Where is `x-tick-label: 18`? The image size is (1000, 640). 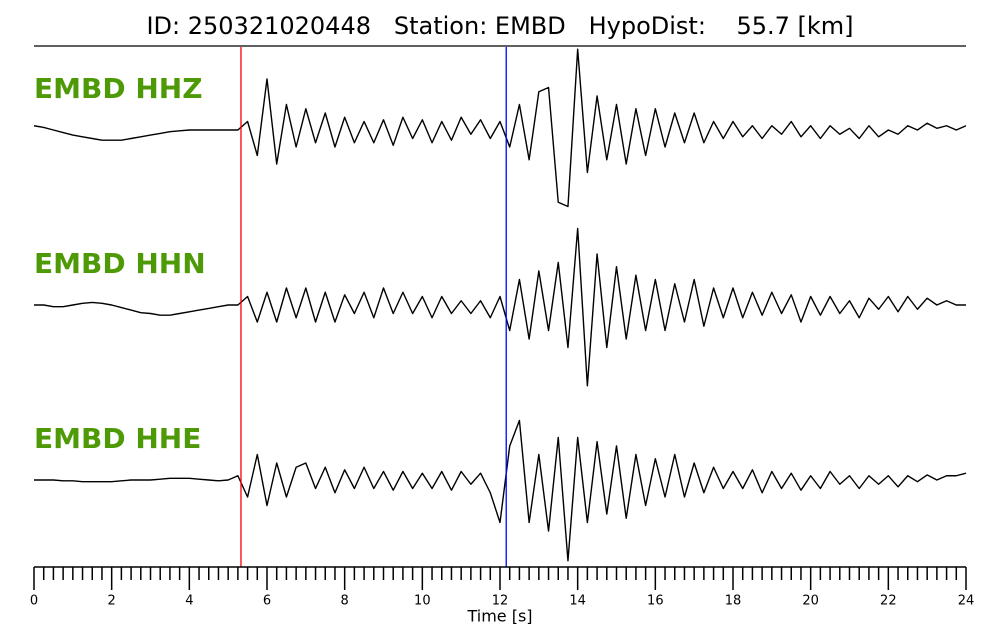
x-tick-label: 18 is located at coordinates (733, 601).